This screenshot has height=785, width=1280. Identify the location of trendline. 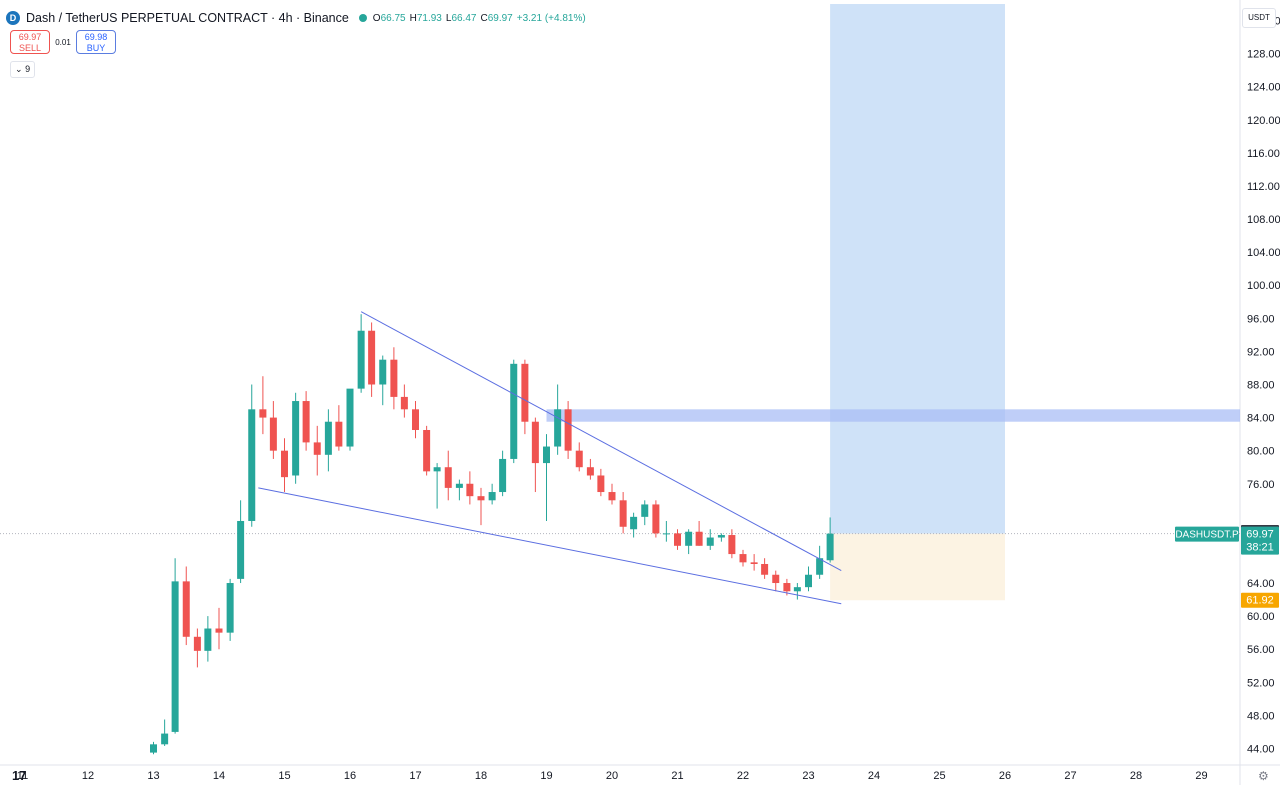
(550, 546).